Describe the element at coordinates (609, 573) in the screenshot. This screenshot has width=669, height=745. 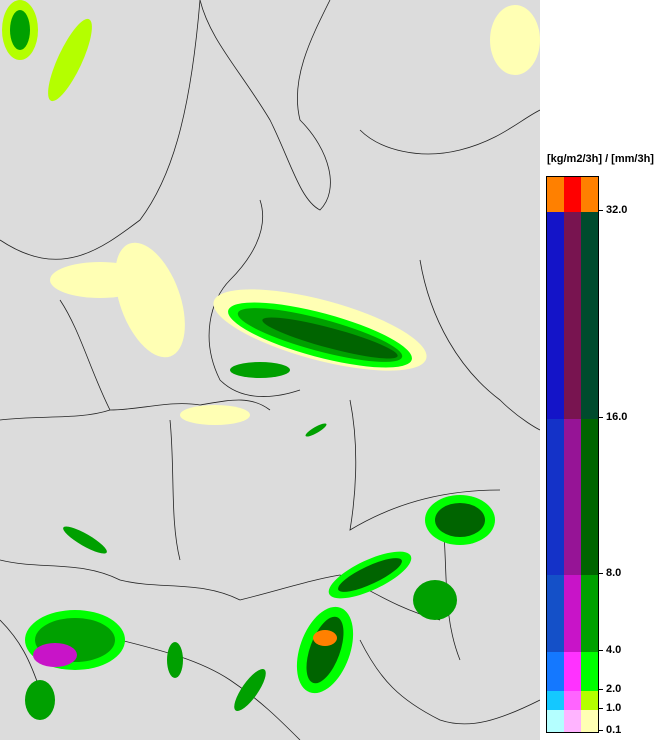
I see `legend-tick-label: 8.0` at that location.